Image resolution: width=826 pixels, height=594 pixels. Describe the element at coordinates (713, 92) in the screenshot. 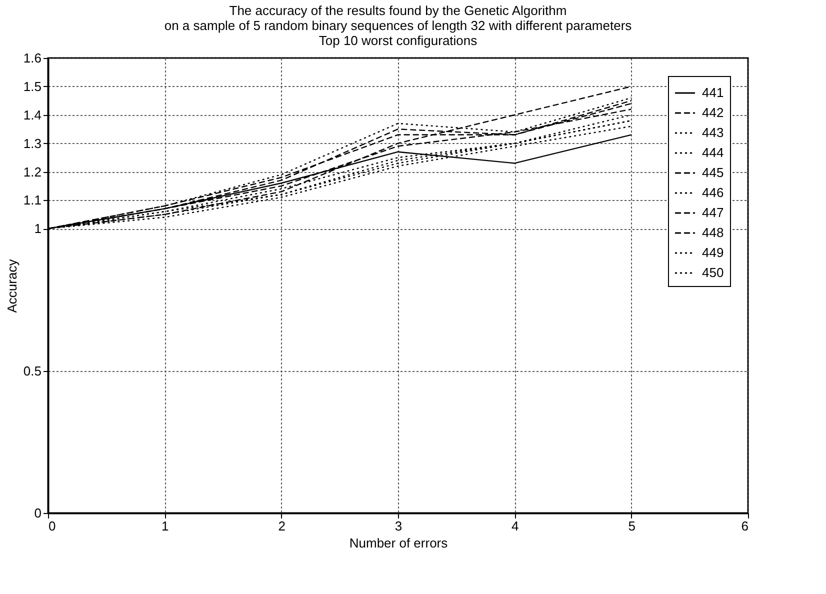

I see `legend-label: 441` at that location.